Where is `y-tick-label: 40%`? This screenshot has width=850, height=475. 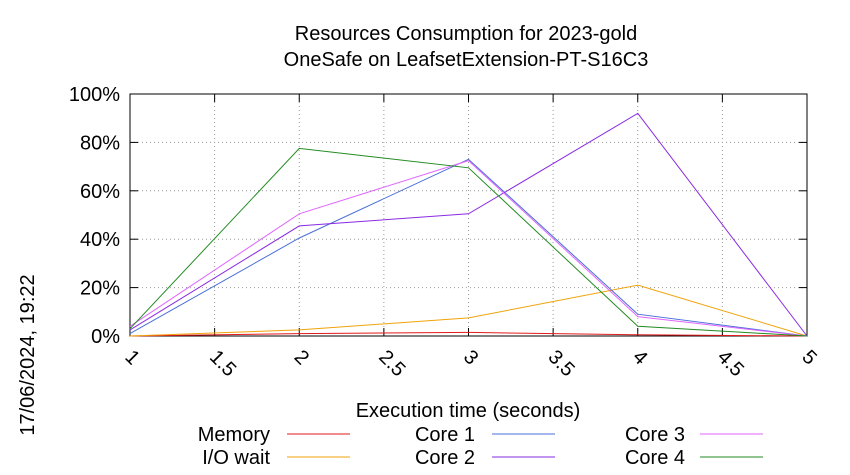 y-tick-label: 40% is located at coordinates (100, 240).